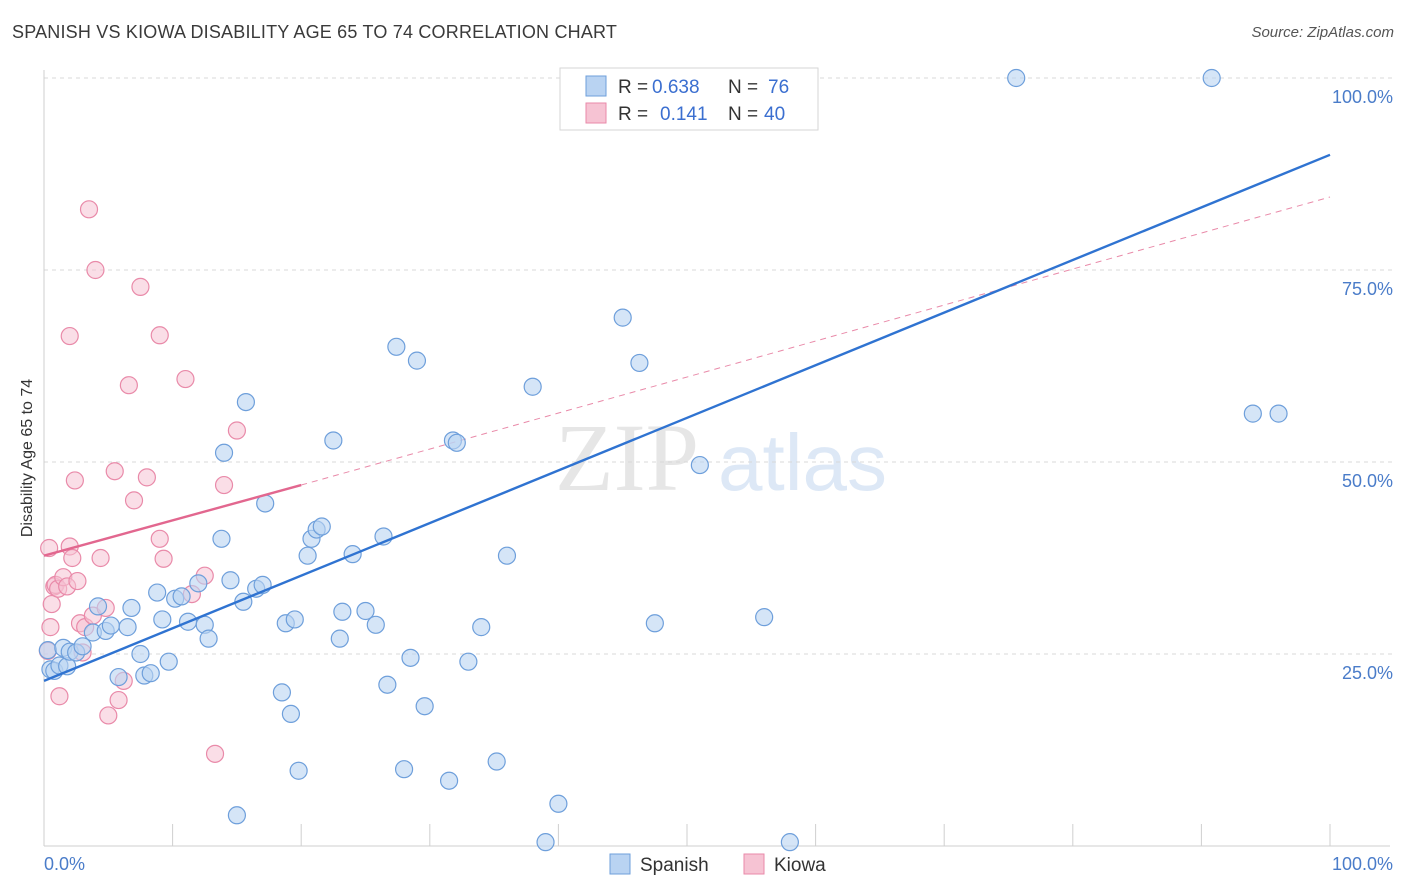 The image size is (1406, 892). What do you see at coordinates (743, 114) in the screenshot?
I see `legend-n-label-kiowa: N =` at bounding box center [743, 114].